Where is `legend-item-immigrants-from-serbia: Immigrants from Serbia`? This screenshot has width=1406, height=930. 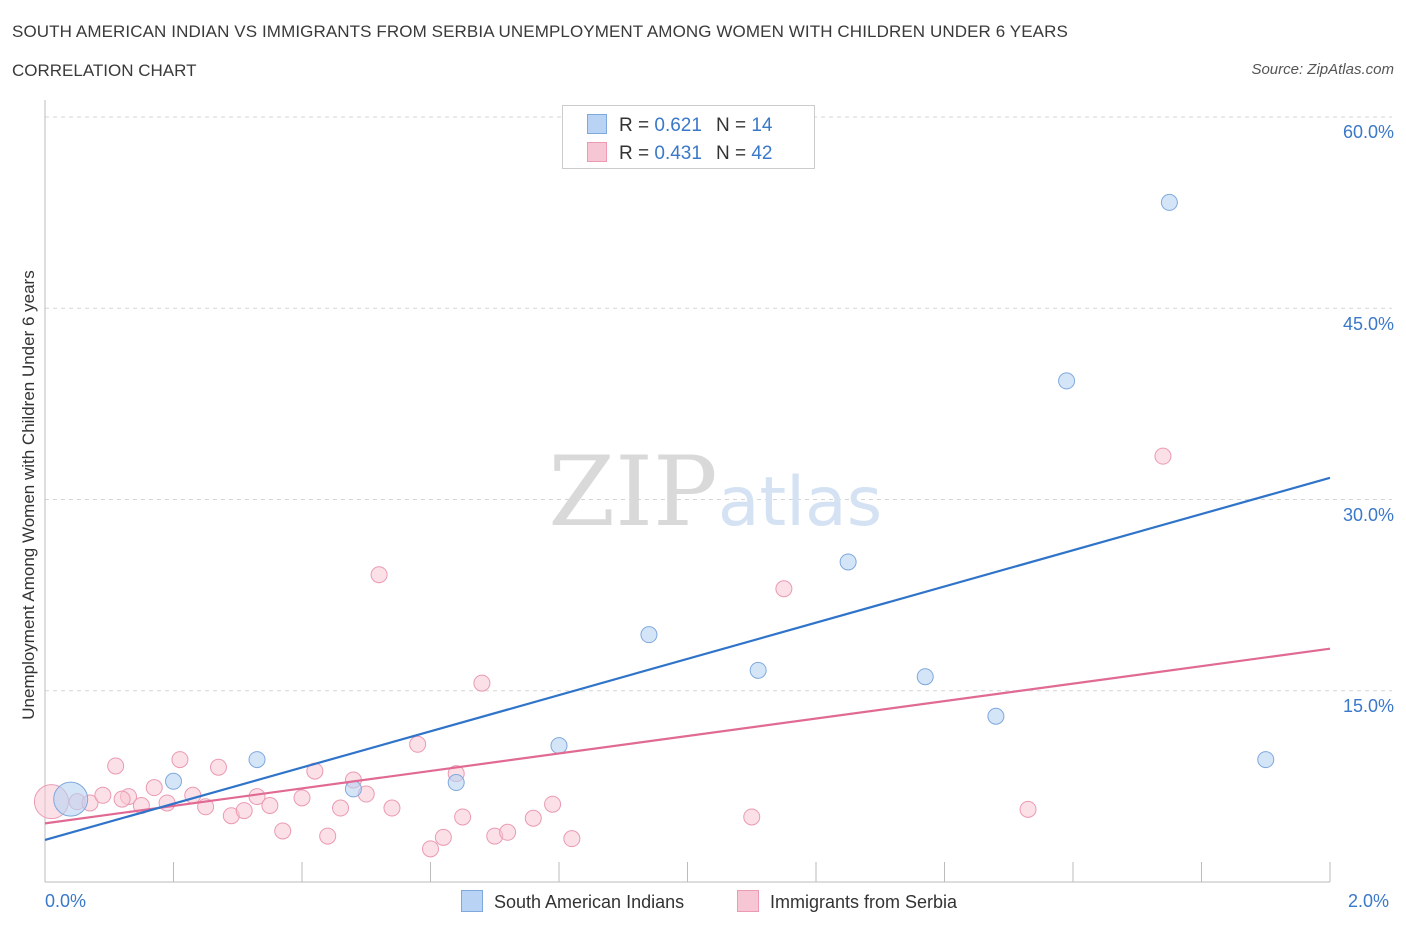 legend-item-immigrants-from-serbia: Immigrants from Serbia is located at coordinates (847, 901).